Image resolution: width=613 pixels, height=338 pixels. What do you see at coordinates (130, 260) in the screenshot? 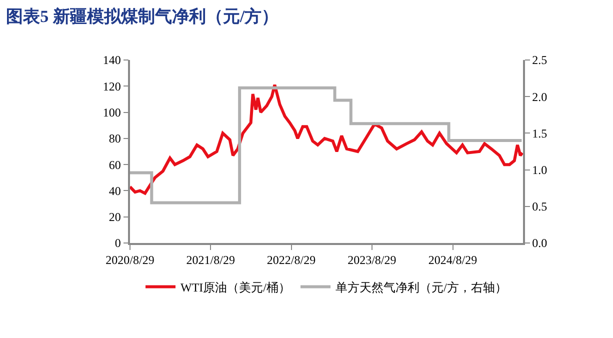
I see `x-tick-label: 2020/8/29` at bounding box center [130, 260].